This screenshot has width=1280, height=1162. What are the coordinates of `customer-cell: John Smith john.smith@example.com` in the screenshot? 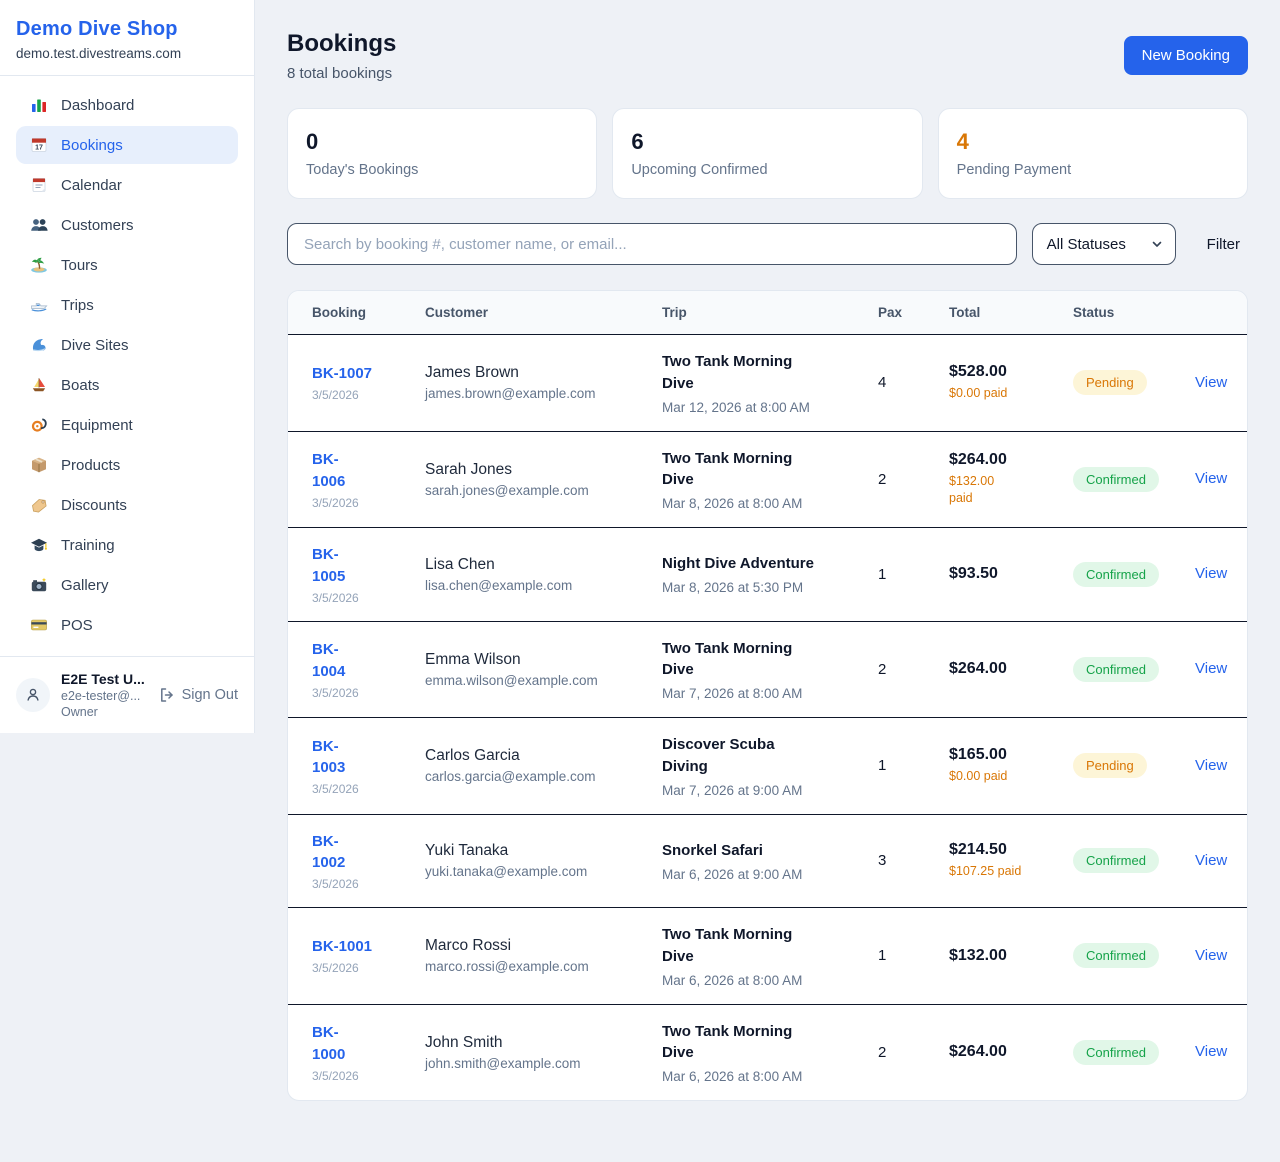 It's located at (543, 1052).